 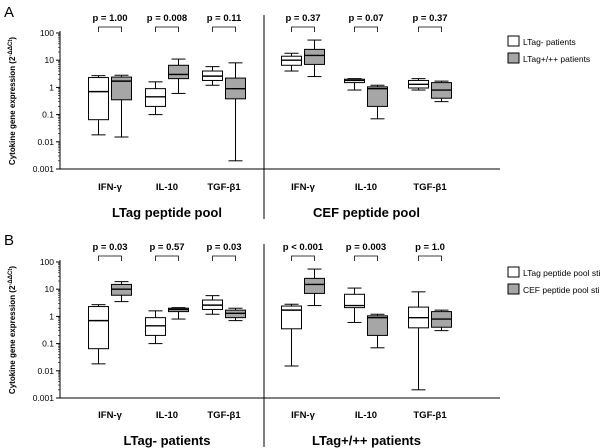 What do you see at coordinates (167, 18) in the screenshot?
I see `p-value-label: p = 0.008` at bounding box center [167, 18].